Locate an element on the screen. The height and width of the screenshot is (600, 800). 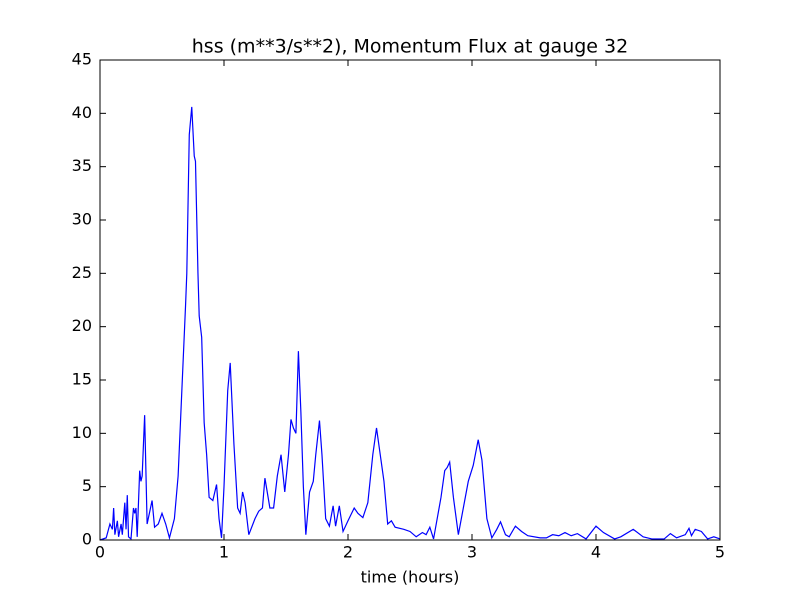
y-tick-label: 0 is located at coordinates (87, 539).